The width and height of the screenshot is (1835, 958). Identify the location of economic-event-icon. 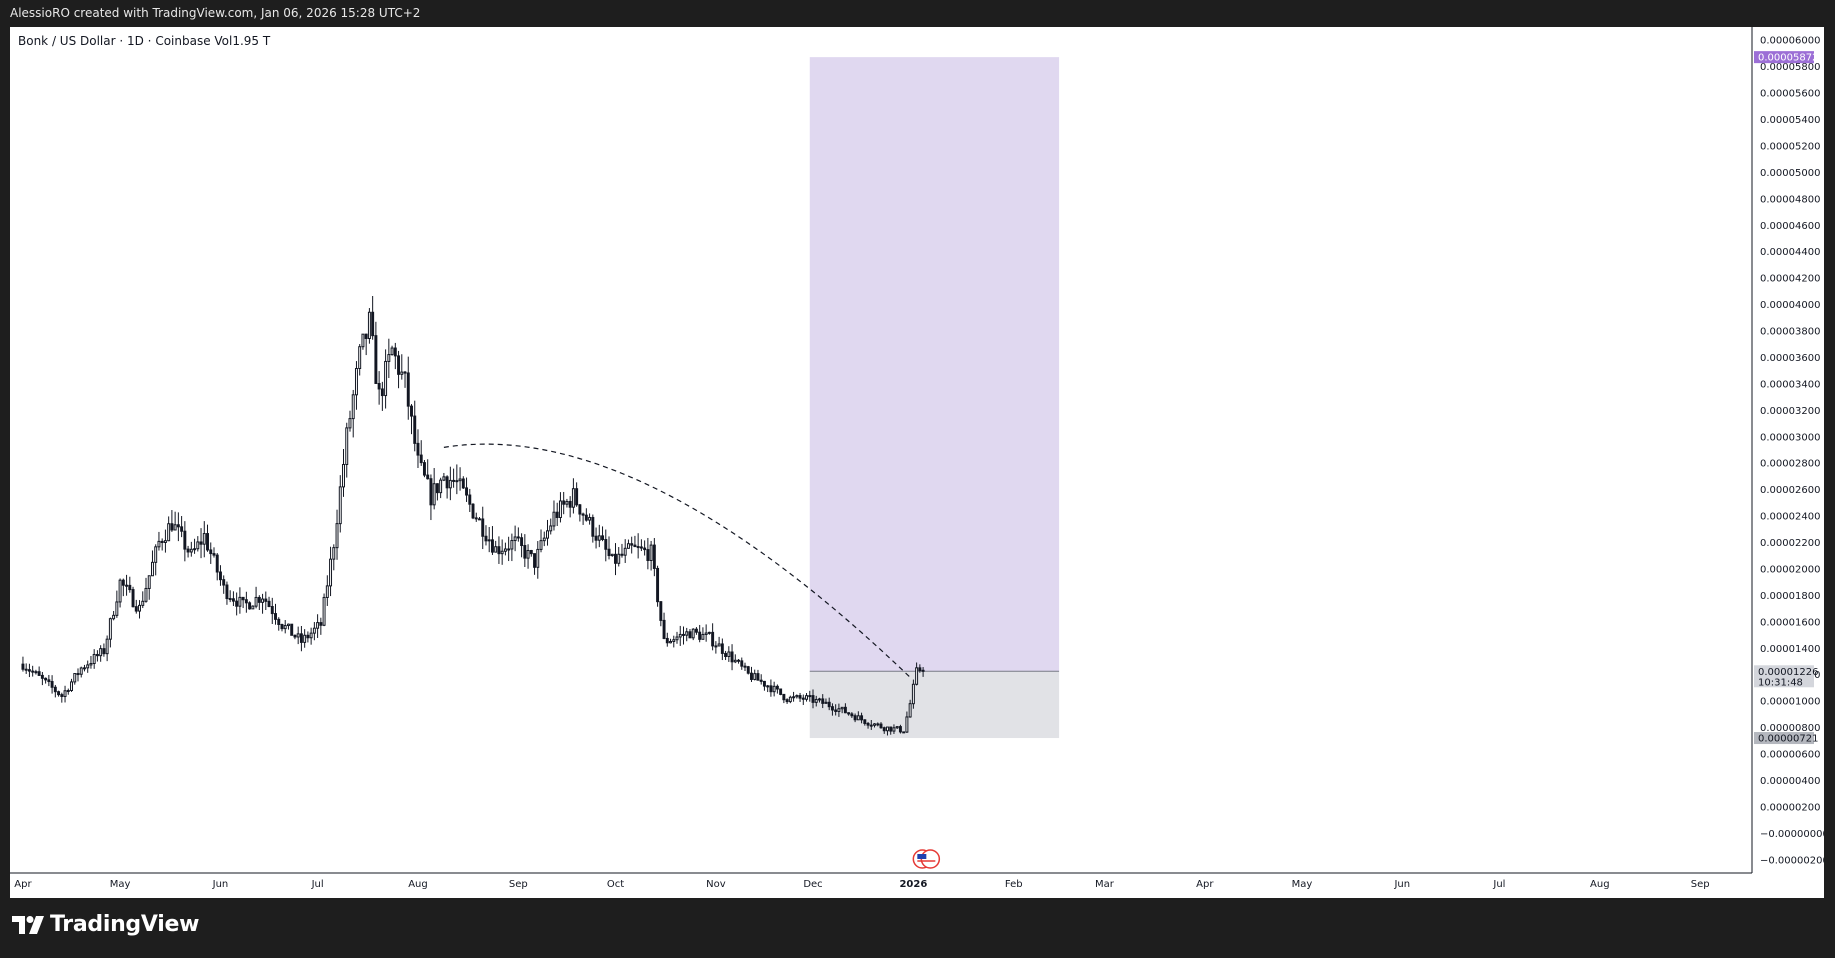
(926, 859).